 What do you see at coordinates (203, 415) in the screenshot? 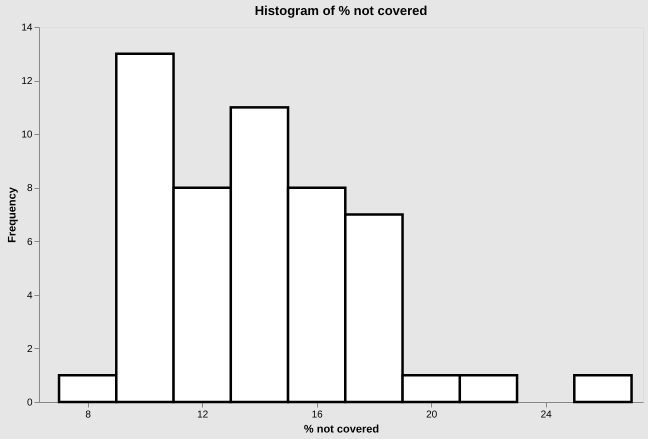
I see `x-tick-label: 12` at bounding box center [203, 415].